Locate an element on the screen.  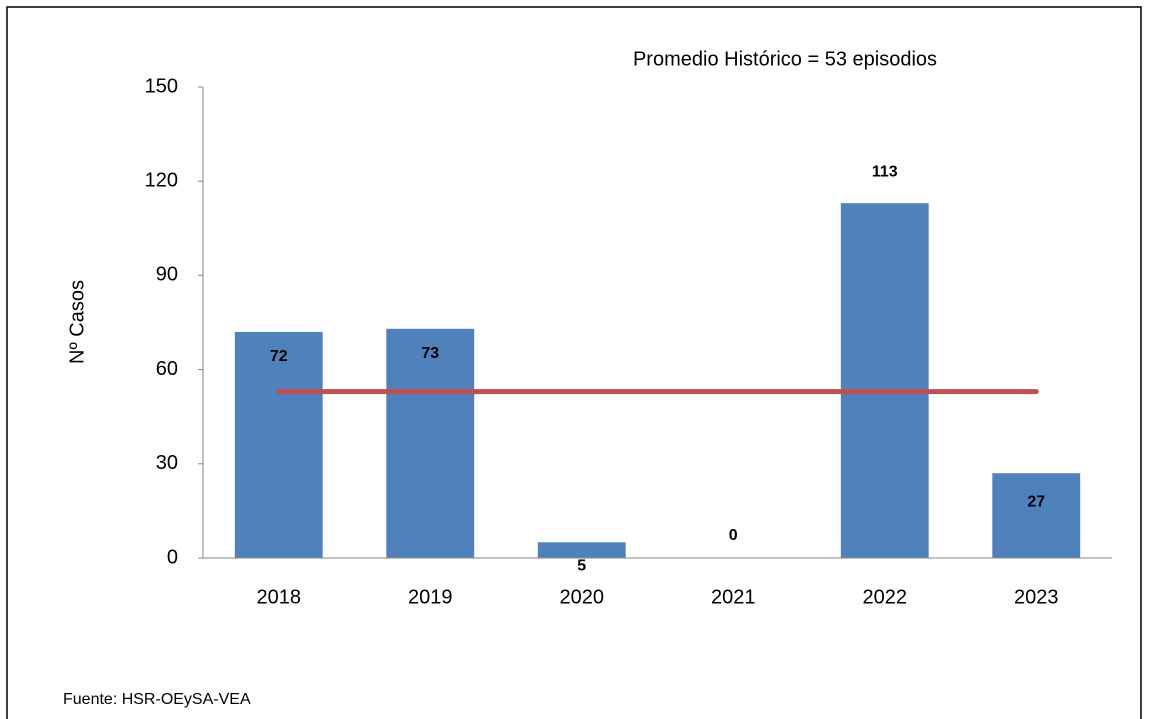
y-tick-label: 30 is located at coordinates (167, 463).